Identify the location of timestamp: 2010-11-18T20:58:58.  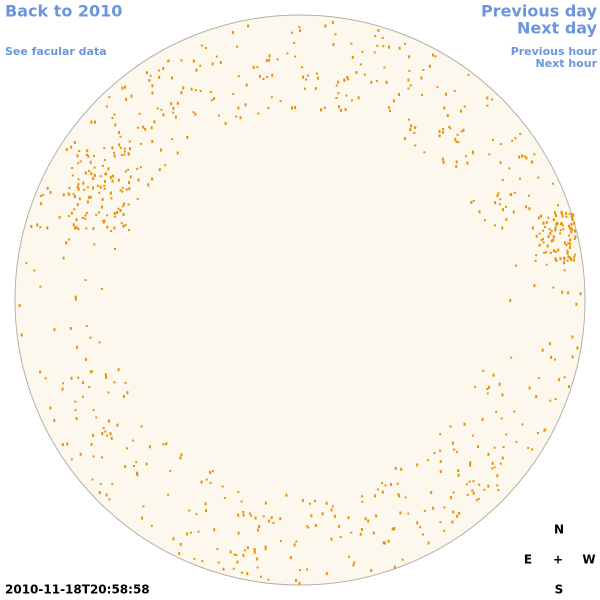
(77, 590).